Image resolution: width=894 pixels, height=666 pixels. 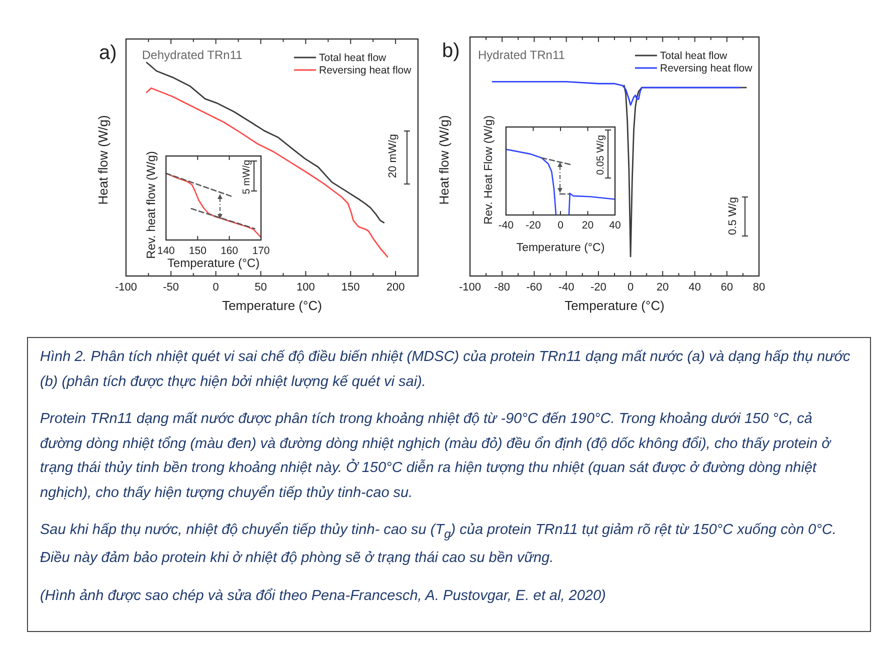 I want to click on x-tick-label: 60, so click(x=727, y=288).